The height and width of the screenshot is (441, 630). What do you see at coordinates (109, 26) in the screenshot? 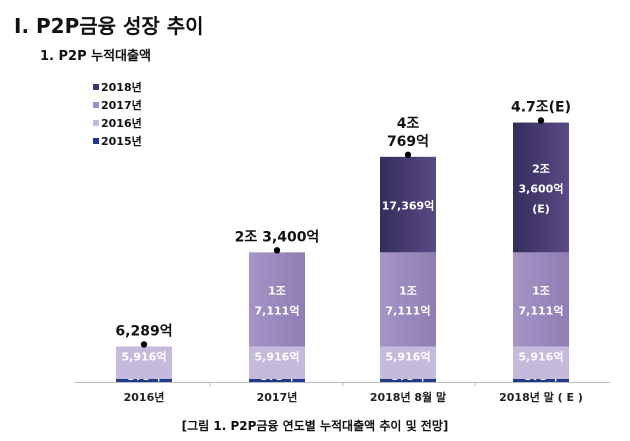
I see `section-heading: Ⅰ. P2P금융 성장 추이` at bounding box center [109, 26].